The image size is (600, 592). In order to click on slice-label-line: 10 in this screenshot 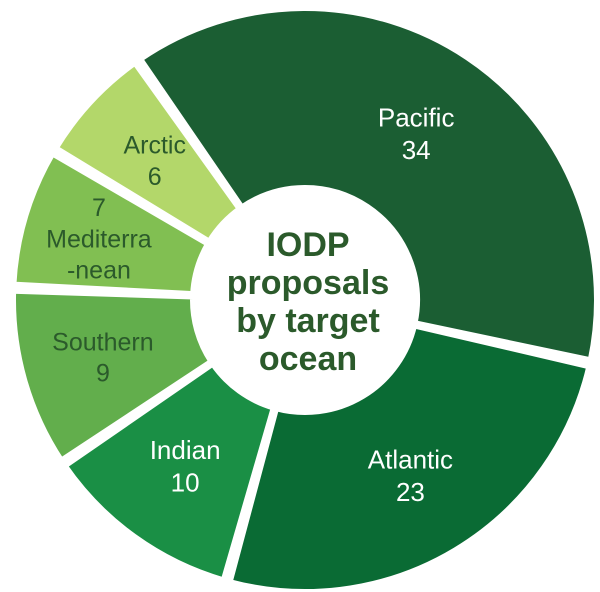, I will do `click(185, 483)`.